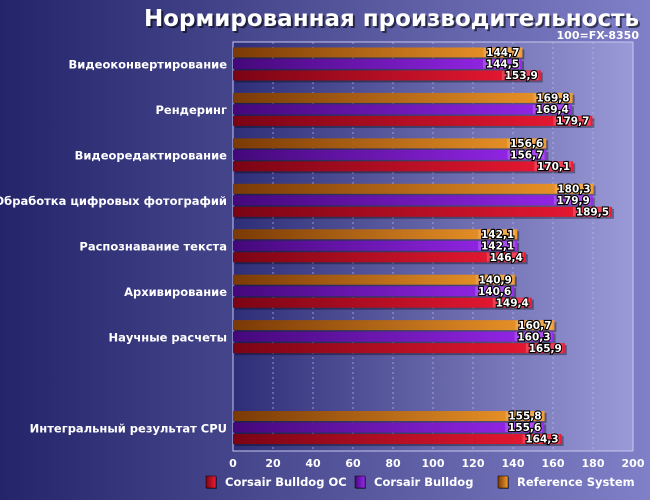 The height and width of the screenshot is (500, 650). Describe the element at coordinates (593, 463) in the screenshot. I see `x-tick-label: 180` at that location.